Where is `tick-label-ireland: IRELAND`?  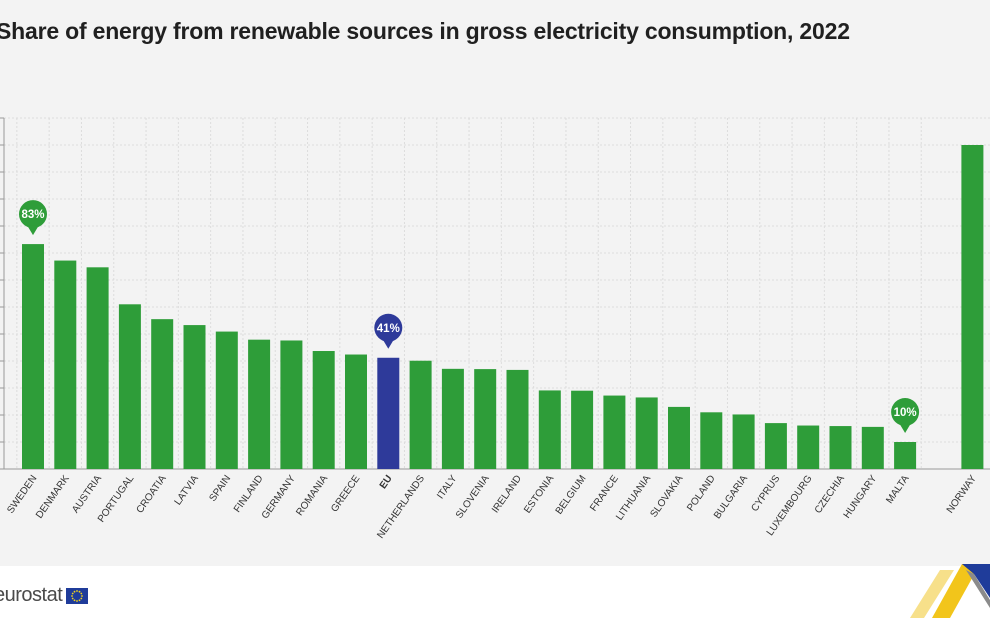
tick-label-ireland: IRELAND is located at coordinates (507, 494).